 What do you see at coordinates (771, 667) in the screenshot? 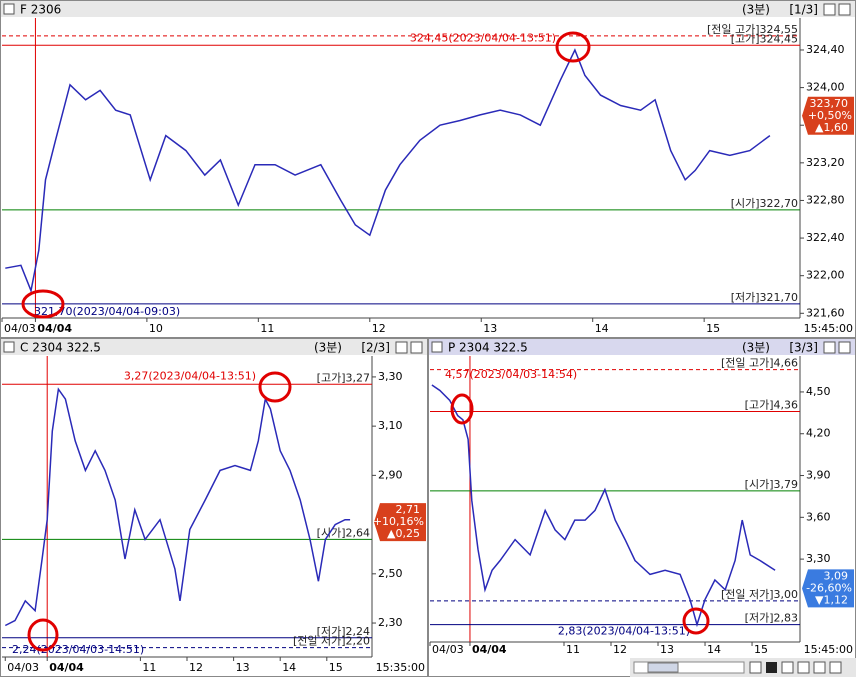
I see `button-stop` at bounding box center [771, 667].